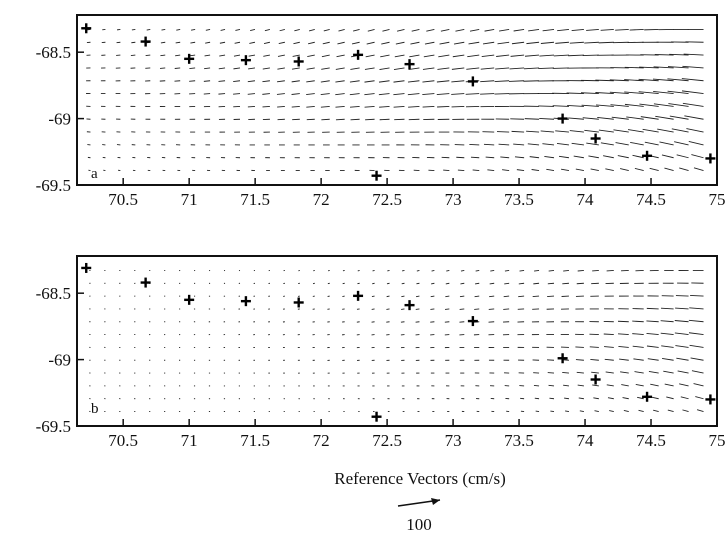 The height and width of the screenshot is (539, 726). What do you see at coordinates (387, 199) in the screenshot?
I see `x-tick-label-a-4: 72.5` at bounding box center [387, 199].